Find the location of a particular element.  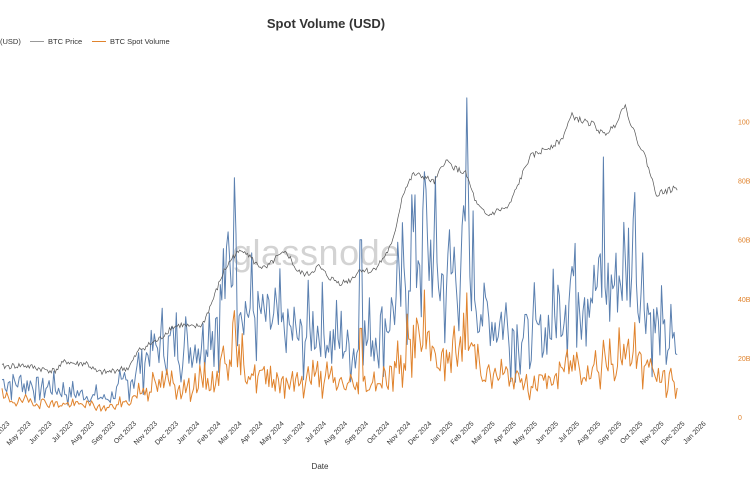

x-tick-label: Jan 2026 is located at coordinates (694, 432).